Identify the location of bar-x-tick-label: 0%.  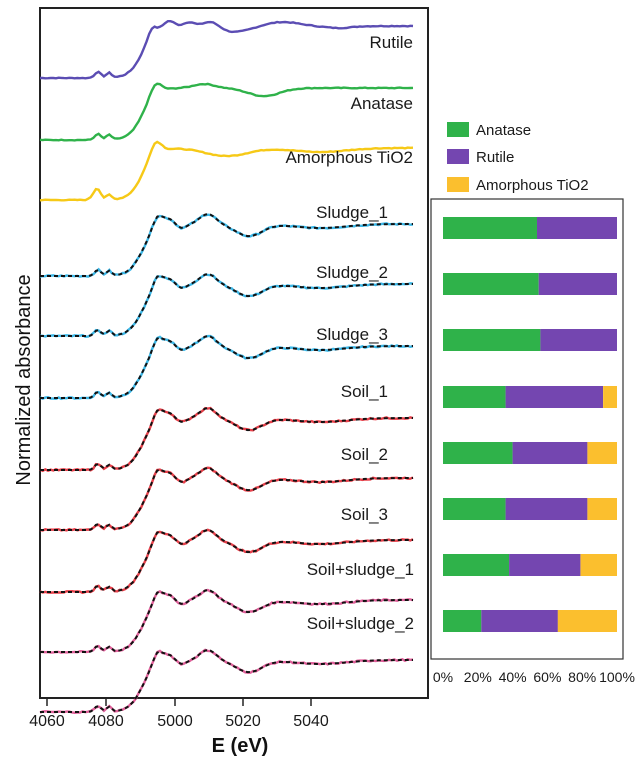
(443, 677).